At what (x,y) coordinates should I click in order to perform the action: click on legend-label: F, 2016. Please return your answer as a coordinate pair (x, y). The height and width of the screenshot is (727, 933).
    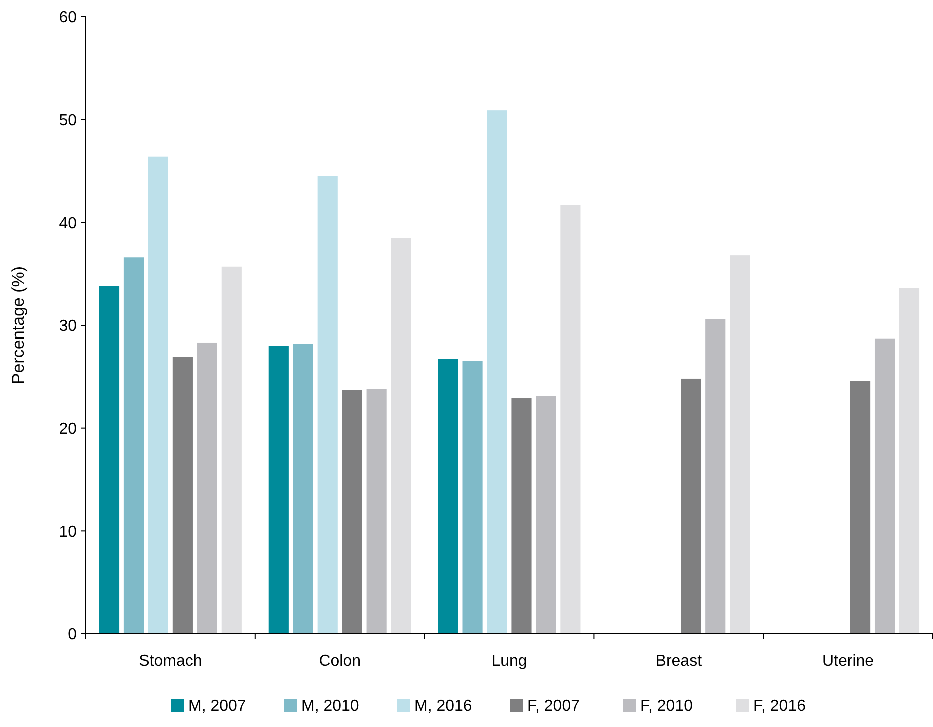
    Looking at the image, I should click on (780, 706).